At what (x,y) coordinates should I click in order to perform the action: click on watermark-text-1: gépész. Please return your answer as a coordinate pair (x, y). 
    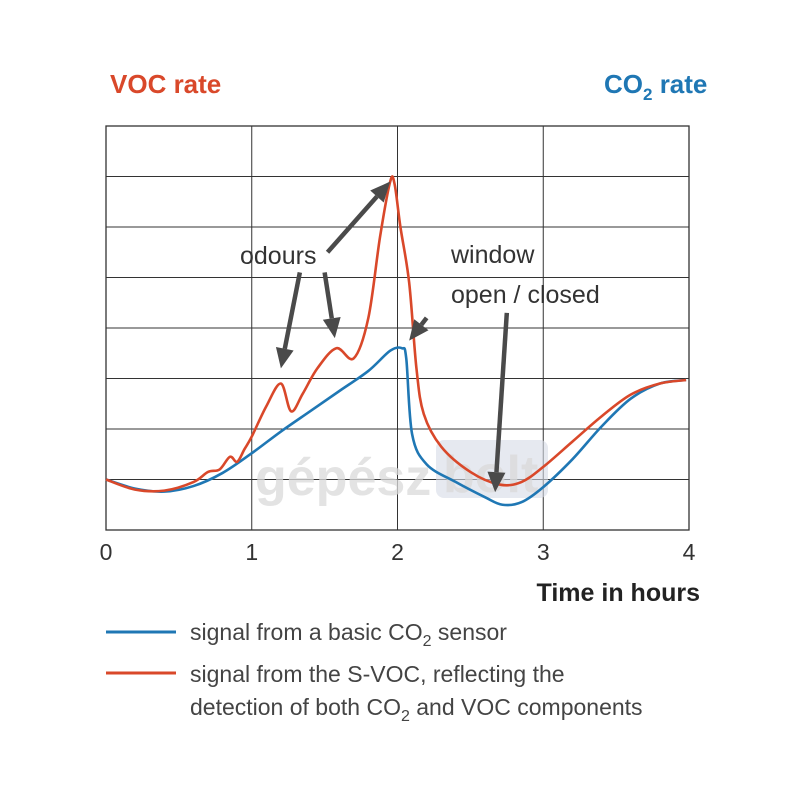
    Looking at the image, I should click on (343, 478).